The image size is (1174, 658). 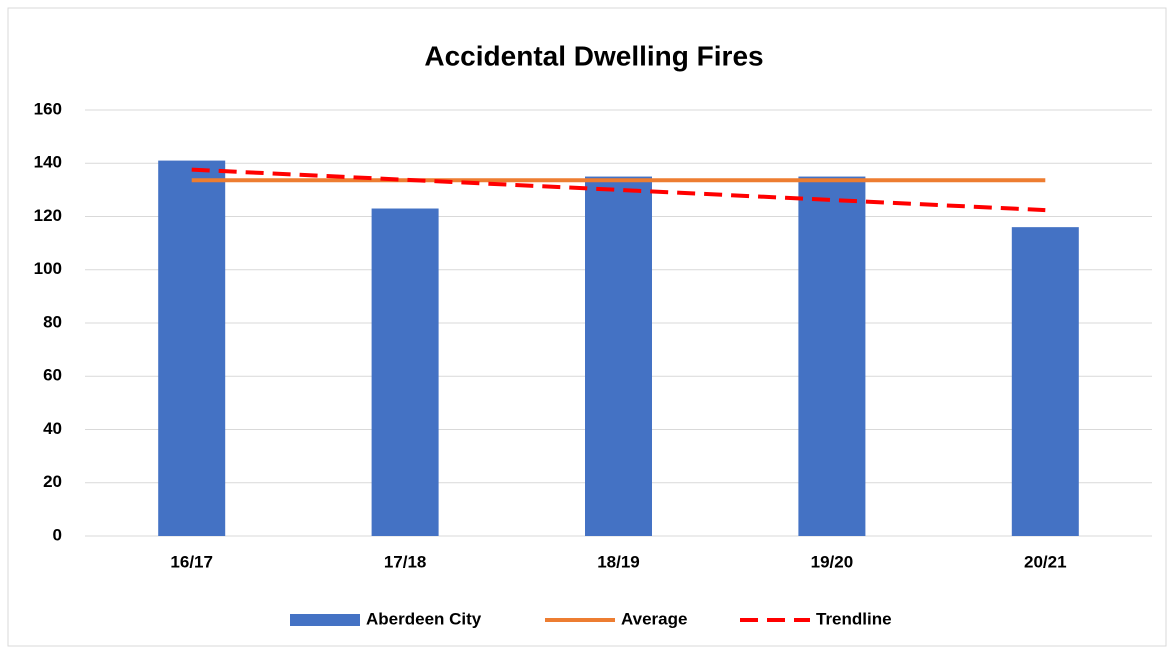 What do you see at coordinates (48, 108) in the screenshot?
I see `y-tick-label: 160` at bounding box center [48, 108].